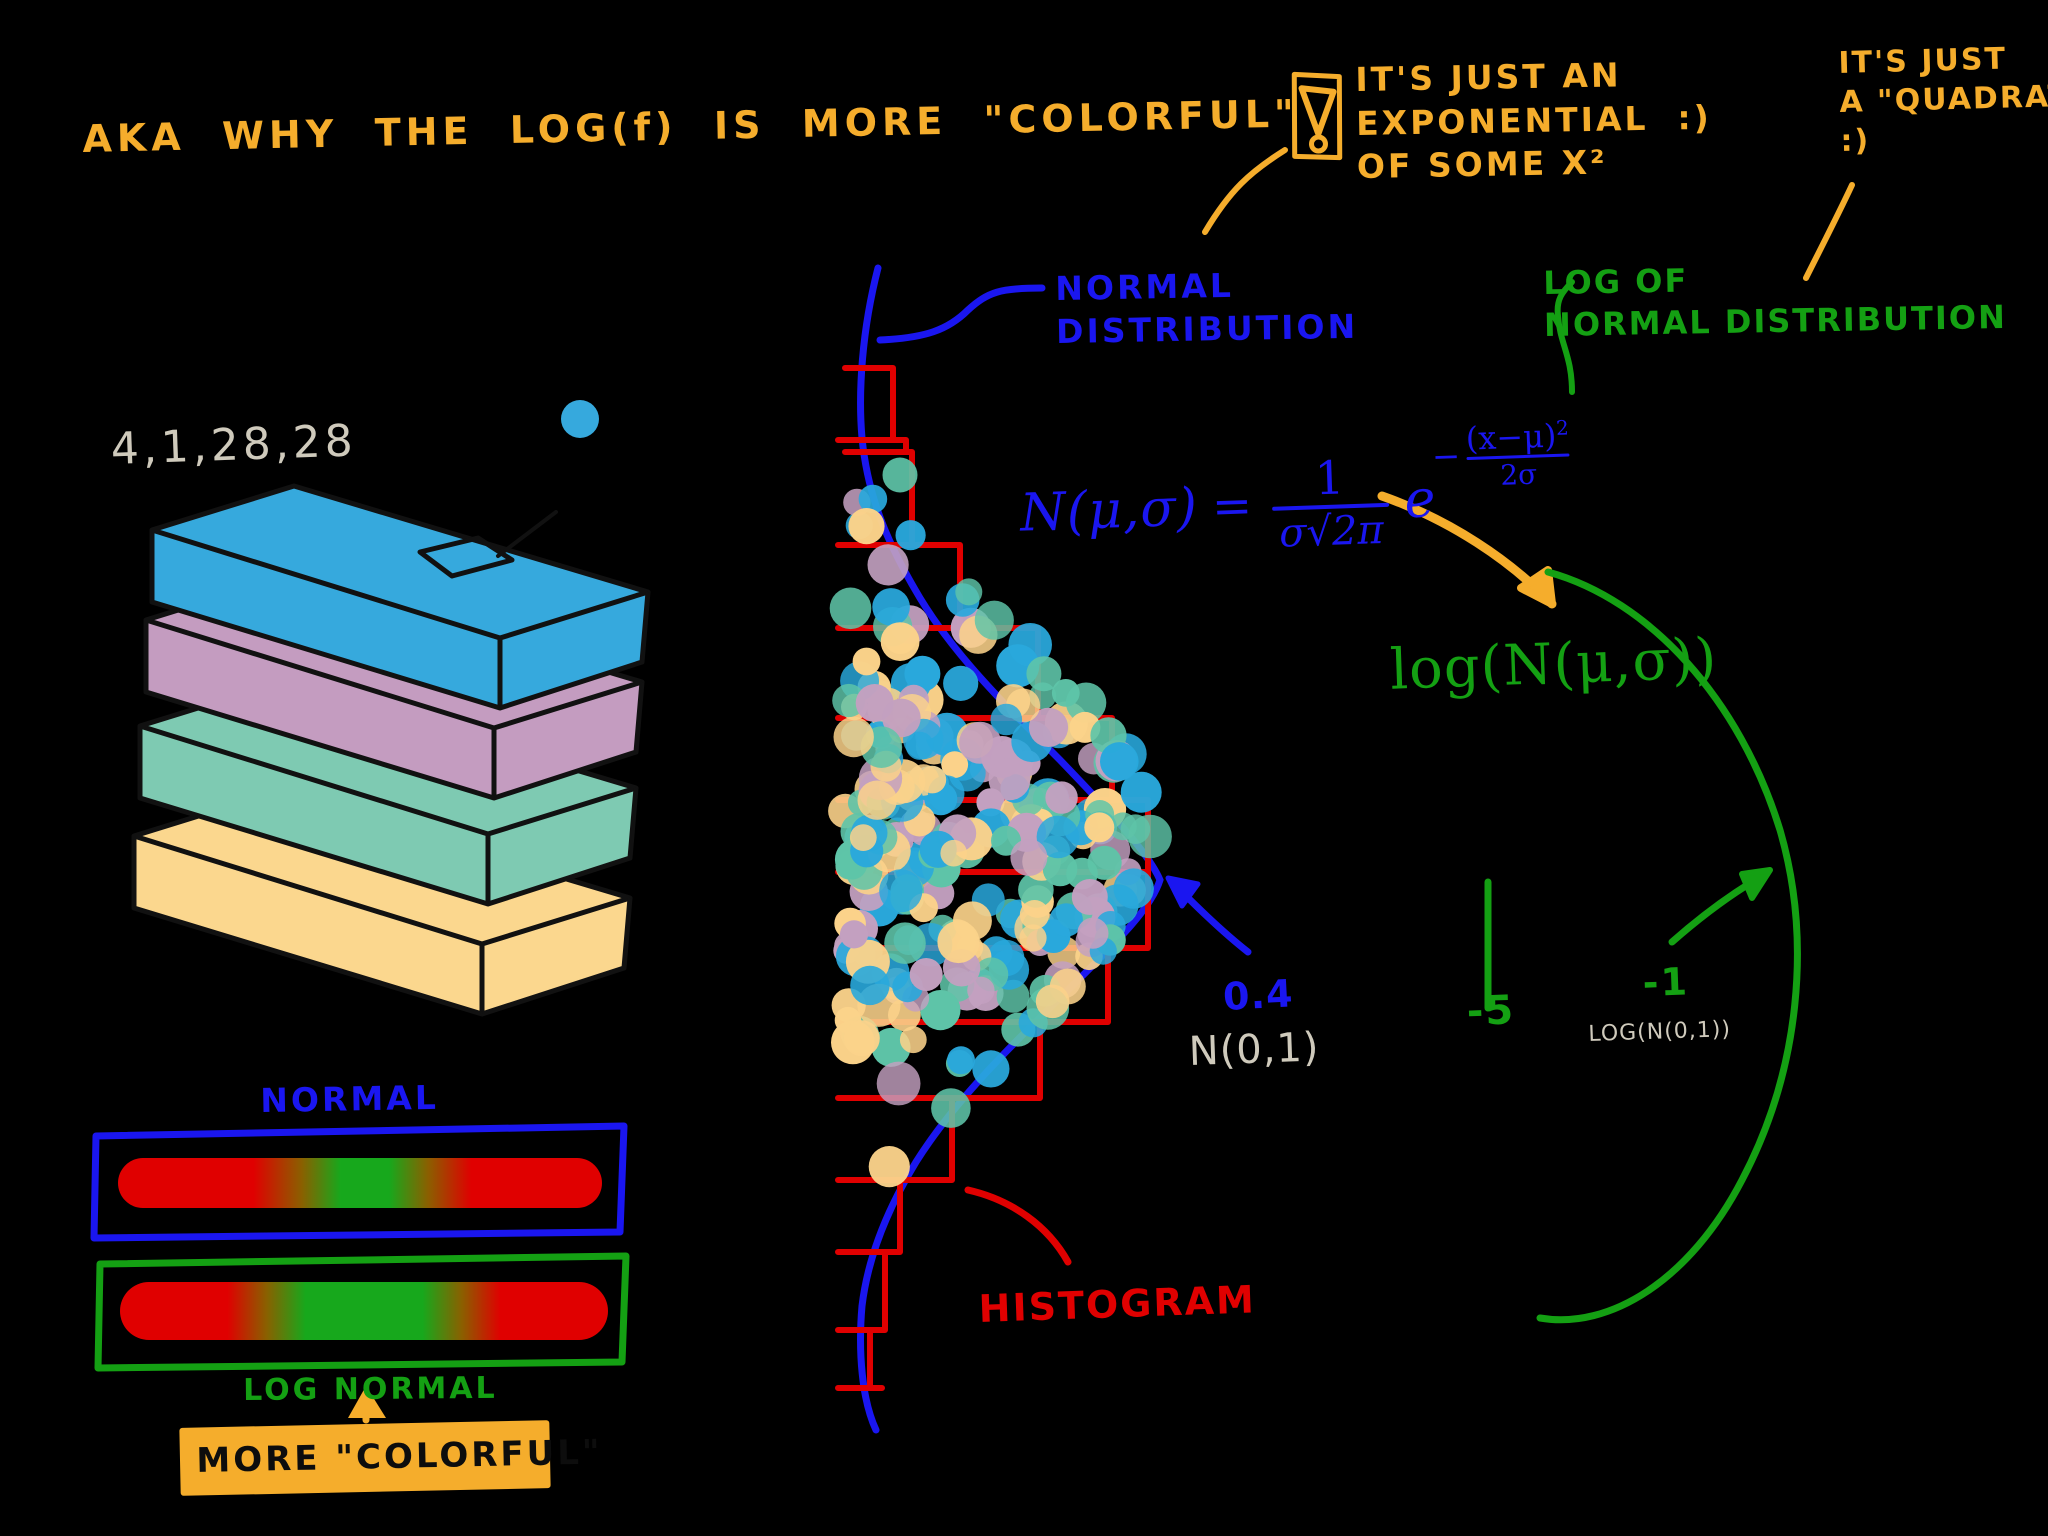  I want to click on arrowhead-to-banner, so click(367, 1402).